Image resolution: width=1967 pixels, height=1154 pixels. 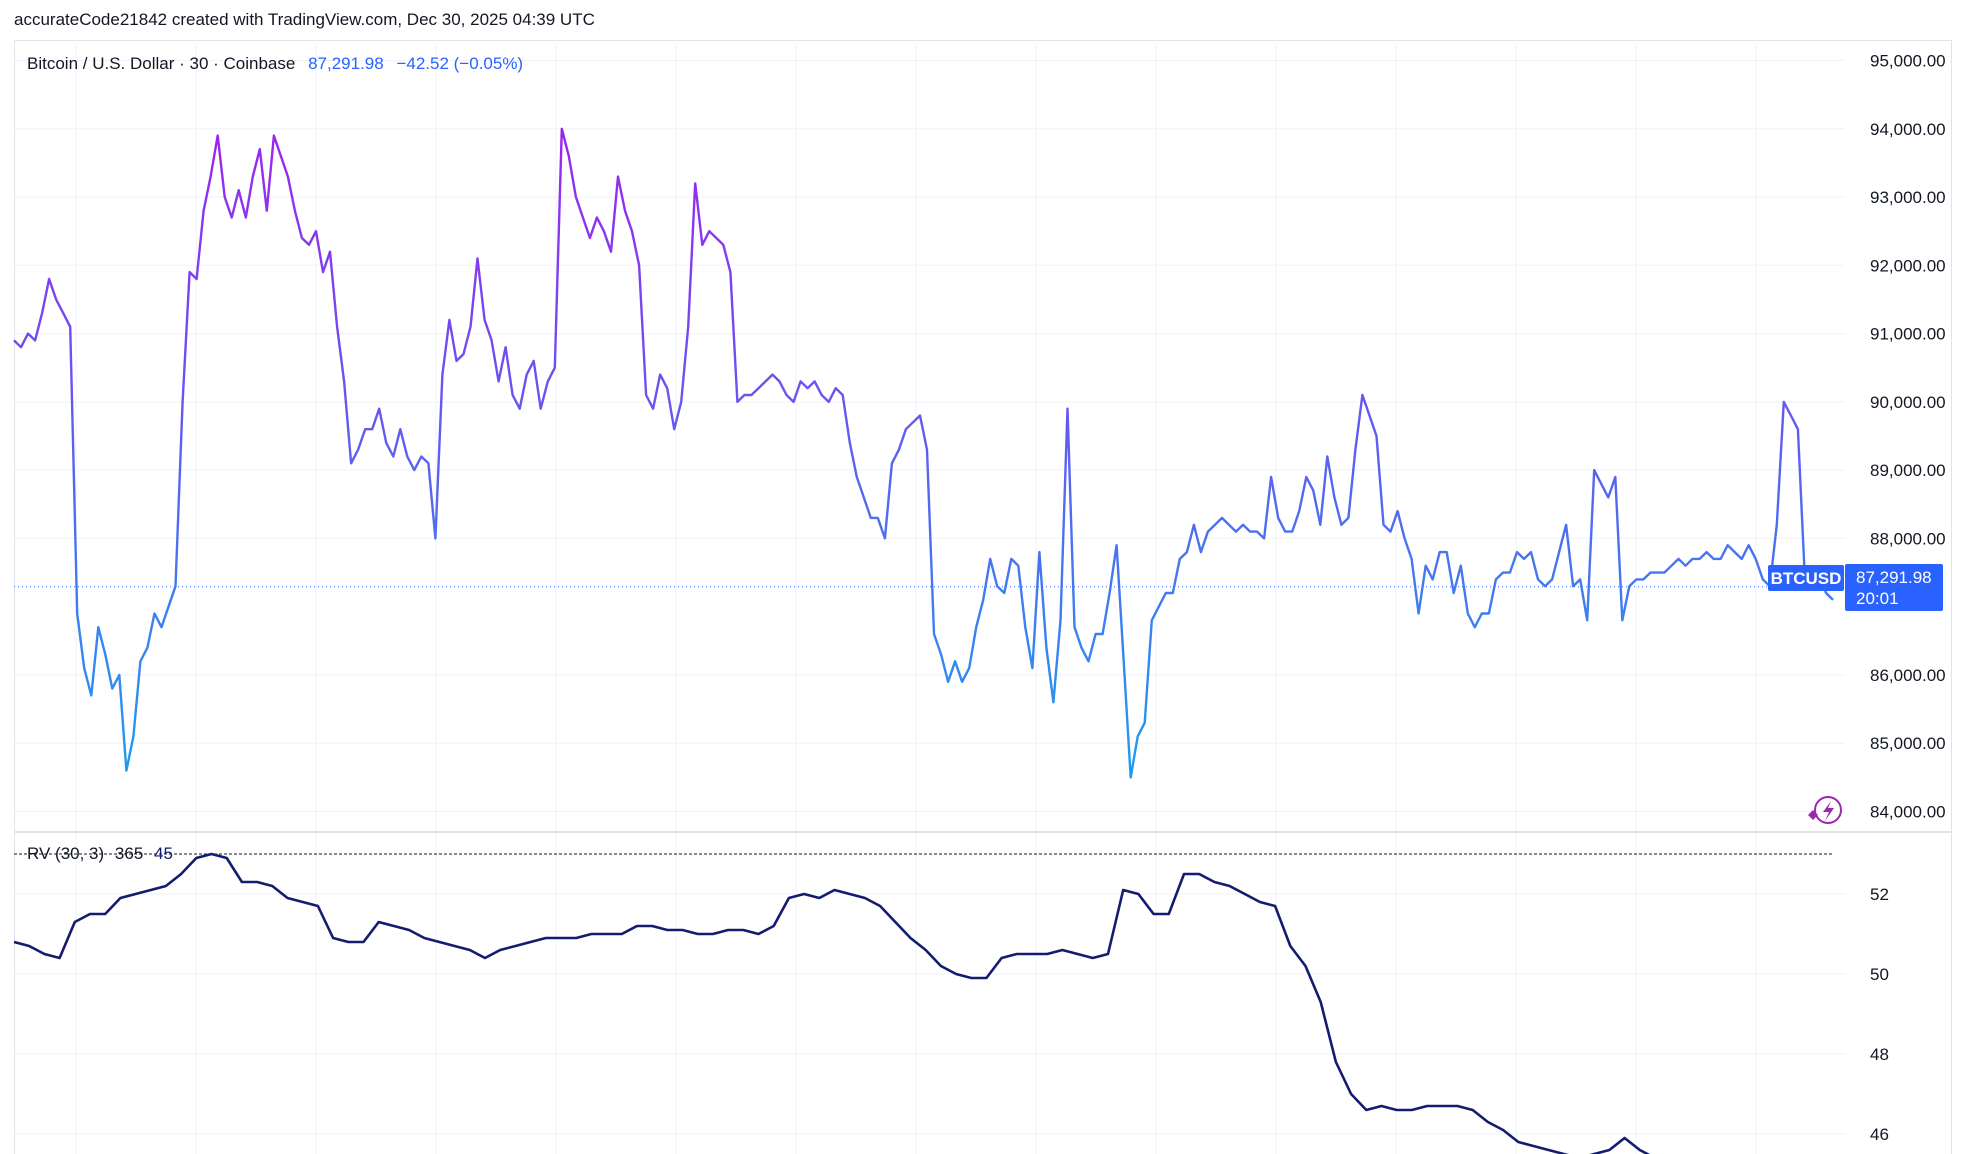 I want to click on rv-tick-label: 52, so click(x=1879, y=894).